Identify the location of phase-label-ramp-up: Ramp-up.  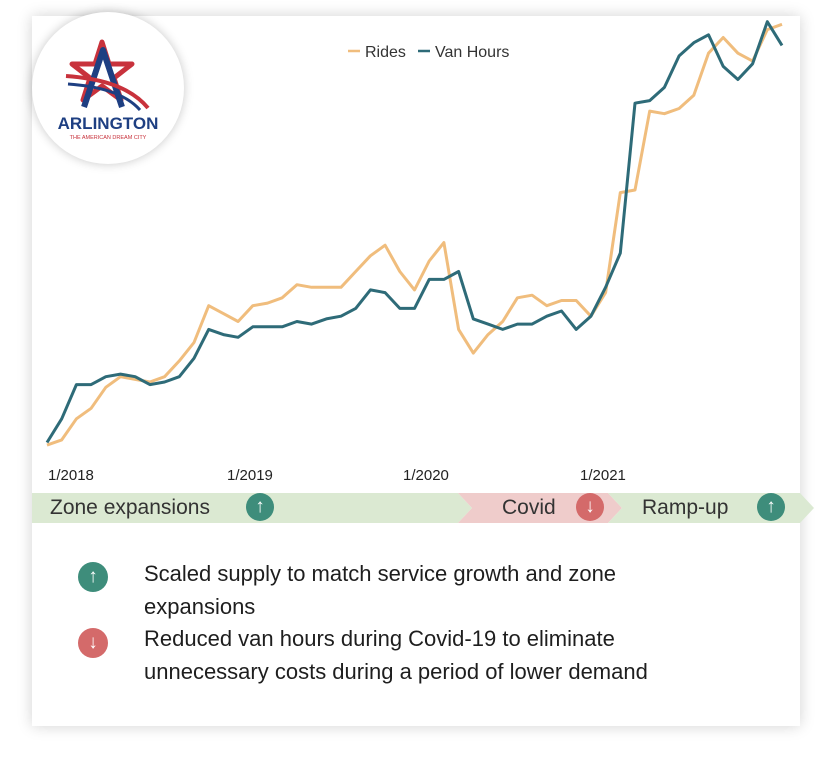
(685, 507).